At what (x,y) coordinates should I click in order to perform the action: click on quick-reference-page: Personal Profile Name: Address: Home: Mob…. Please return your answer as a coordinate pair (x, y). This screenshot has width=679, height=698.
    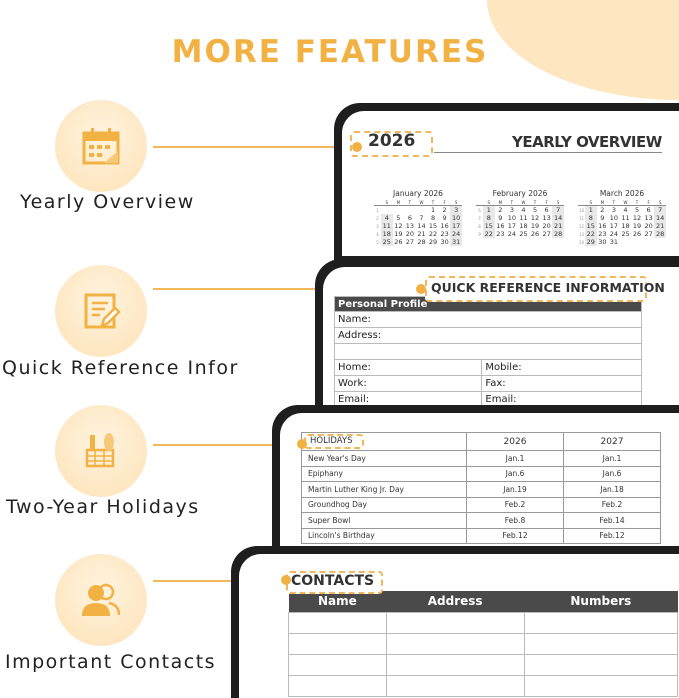
    Looking at the image, I should click on (497, 334).